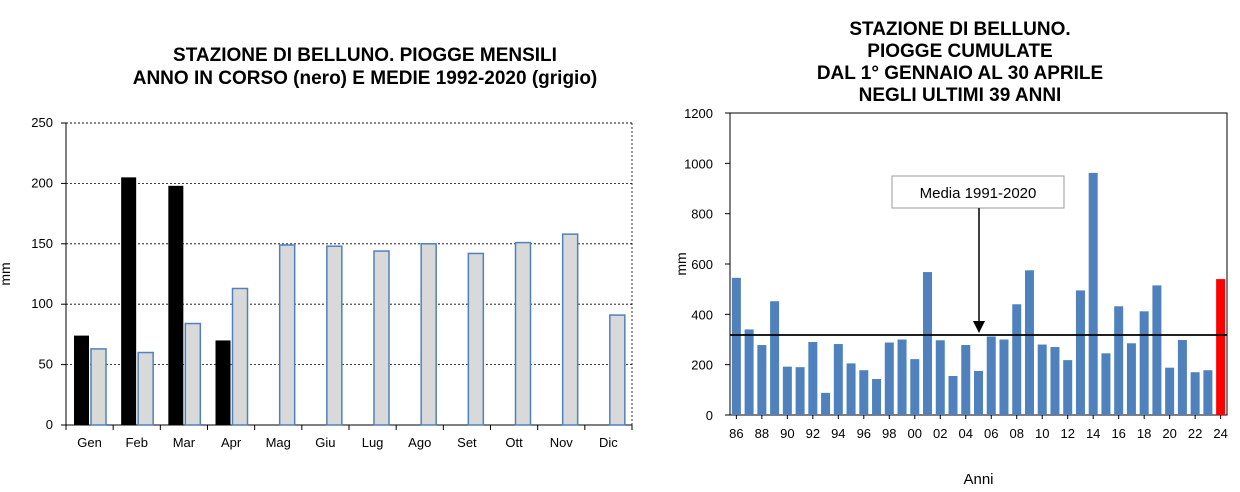 Image resolution: width=1240 pixels, height=492 pixels. I want to click on annotation-box, so click(978, 192).